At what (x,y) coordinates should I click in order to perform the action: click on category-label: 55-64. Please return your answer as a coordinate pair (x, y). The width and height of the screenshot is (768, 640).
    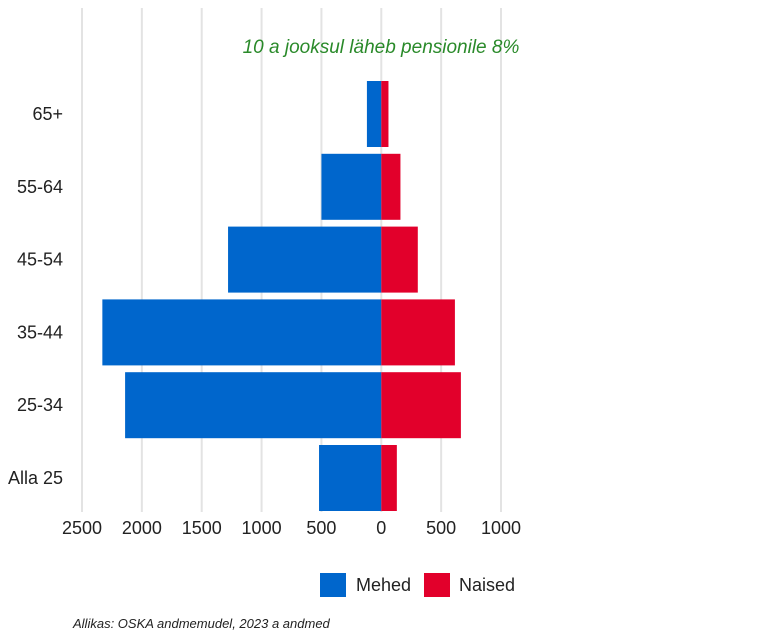
    Looking at the image, I should click on (40, 187).